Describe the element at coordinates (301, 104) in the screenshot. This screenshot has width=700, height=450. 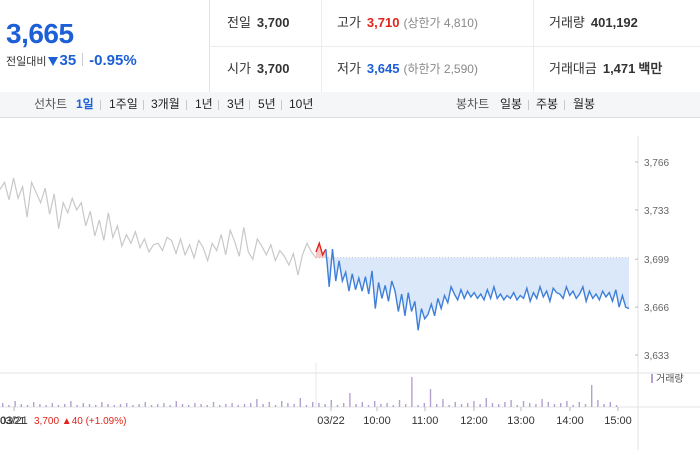
I see `tab-10-year: 10년` at that location.